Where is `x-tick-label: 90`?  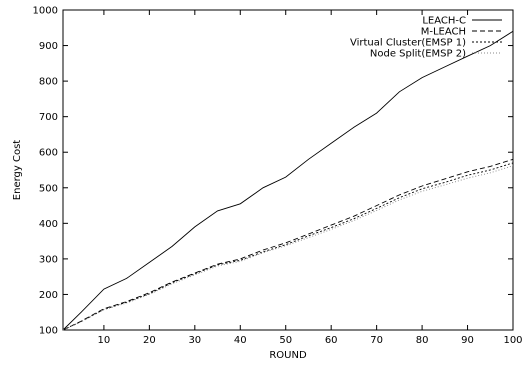 x-tick-label: 90 is located at coordinates (467, 340).